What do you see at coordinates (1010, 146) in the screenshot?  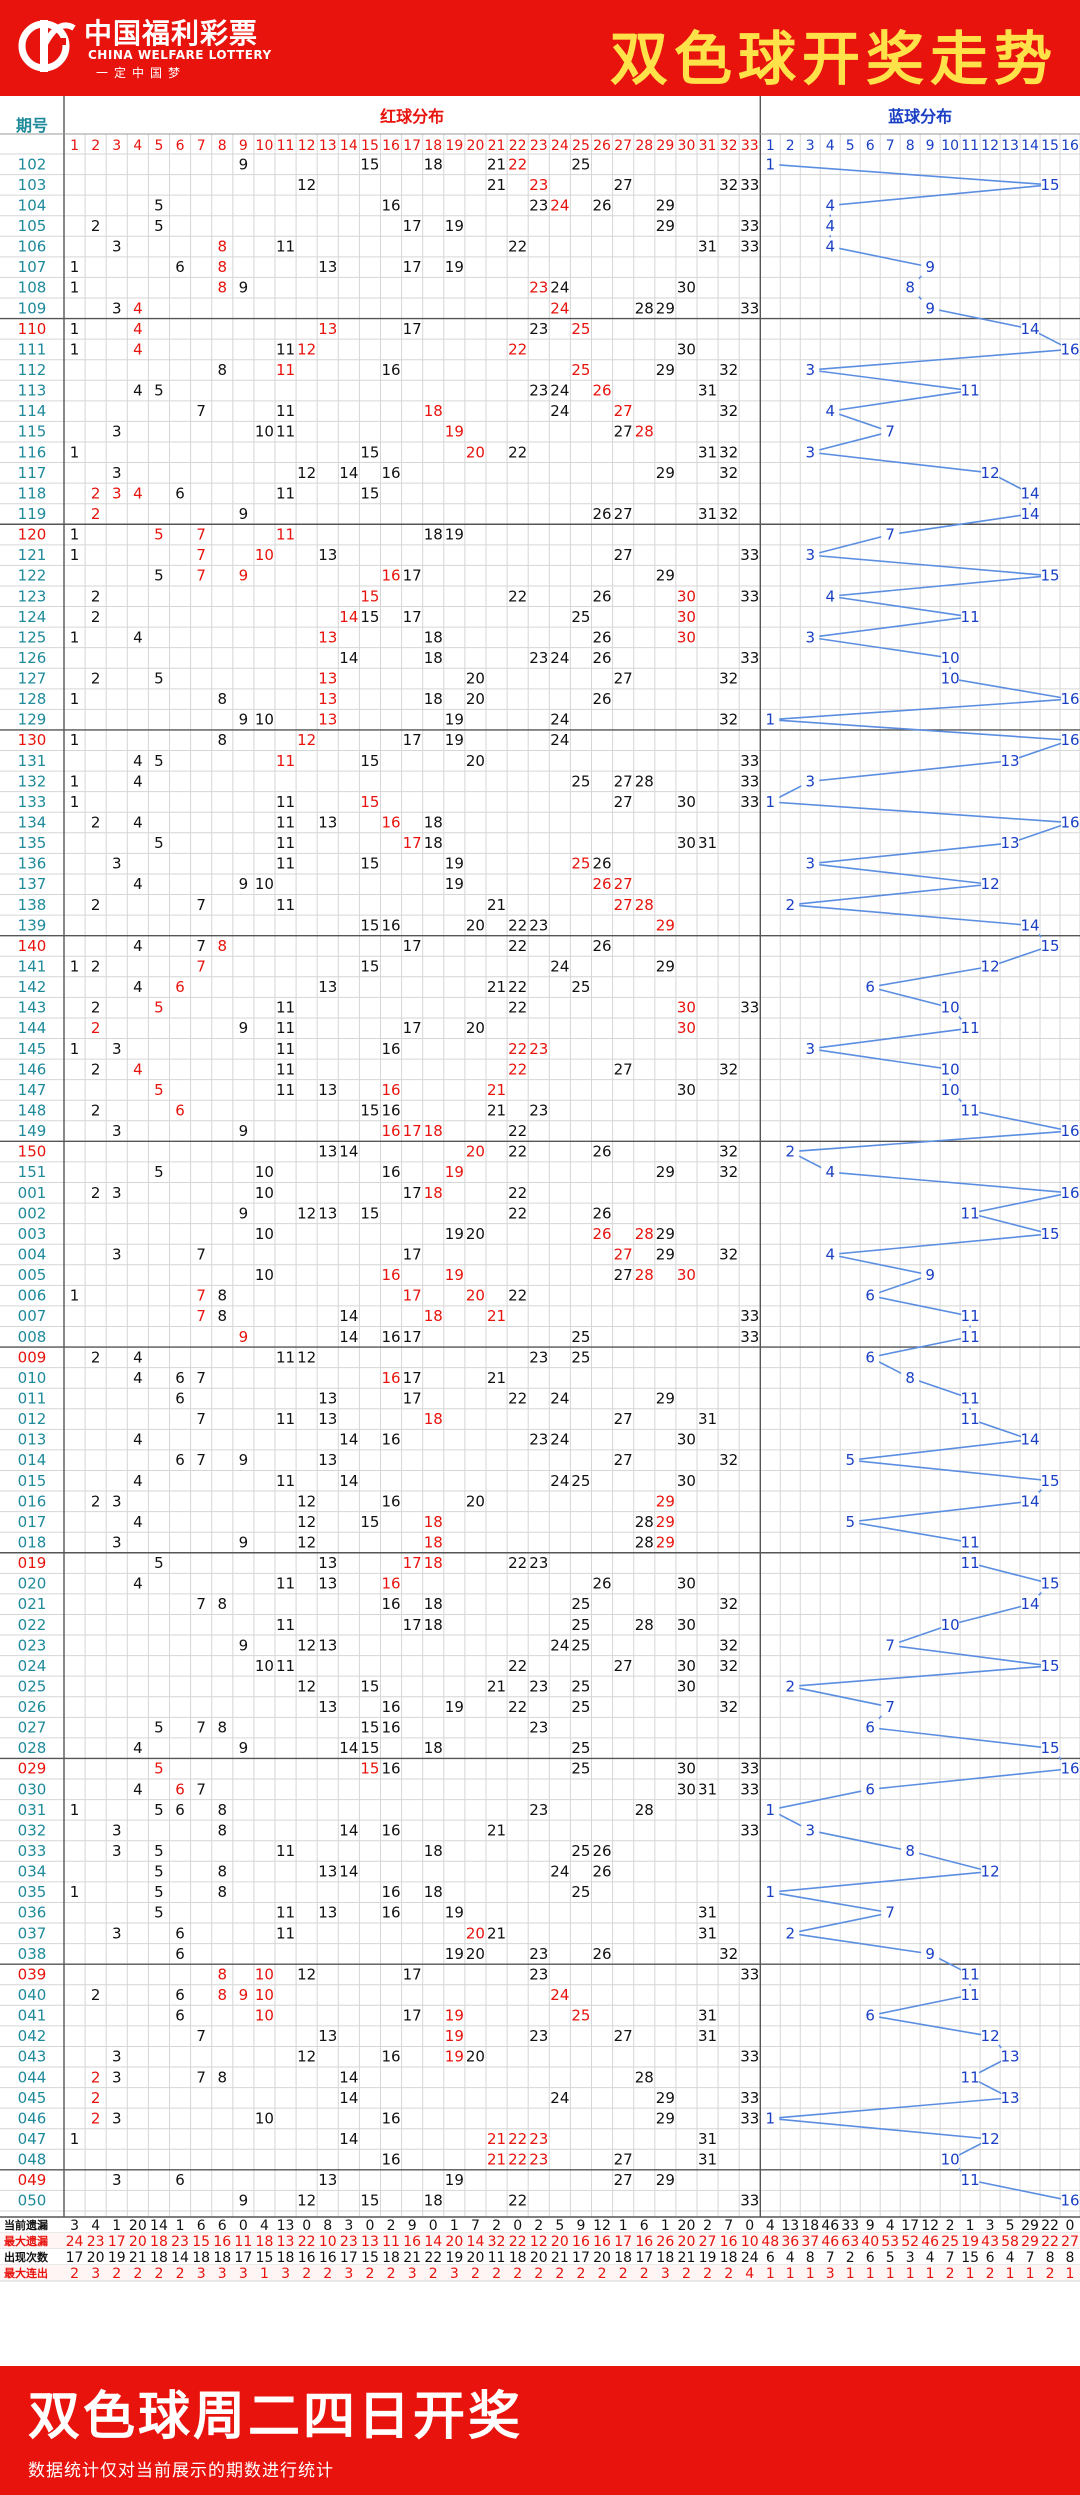 I see `blue-column-label: 13` at bounding box center [1010, 146].